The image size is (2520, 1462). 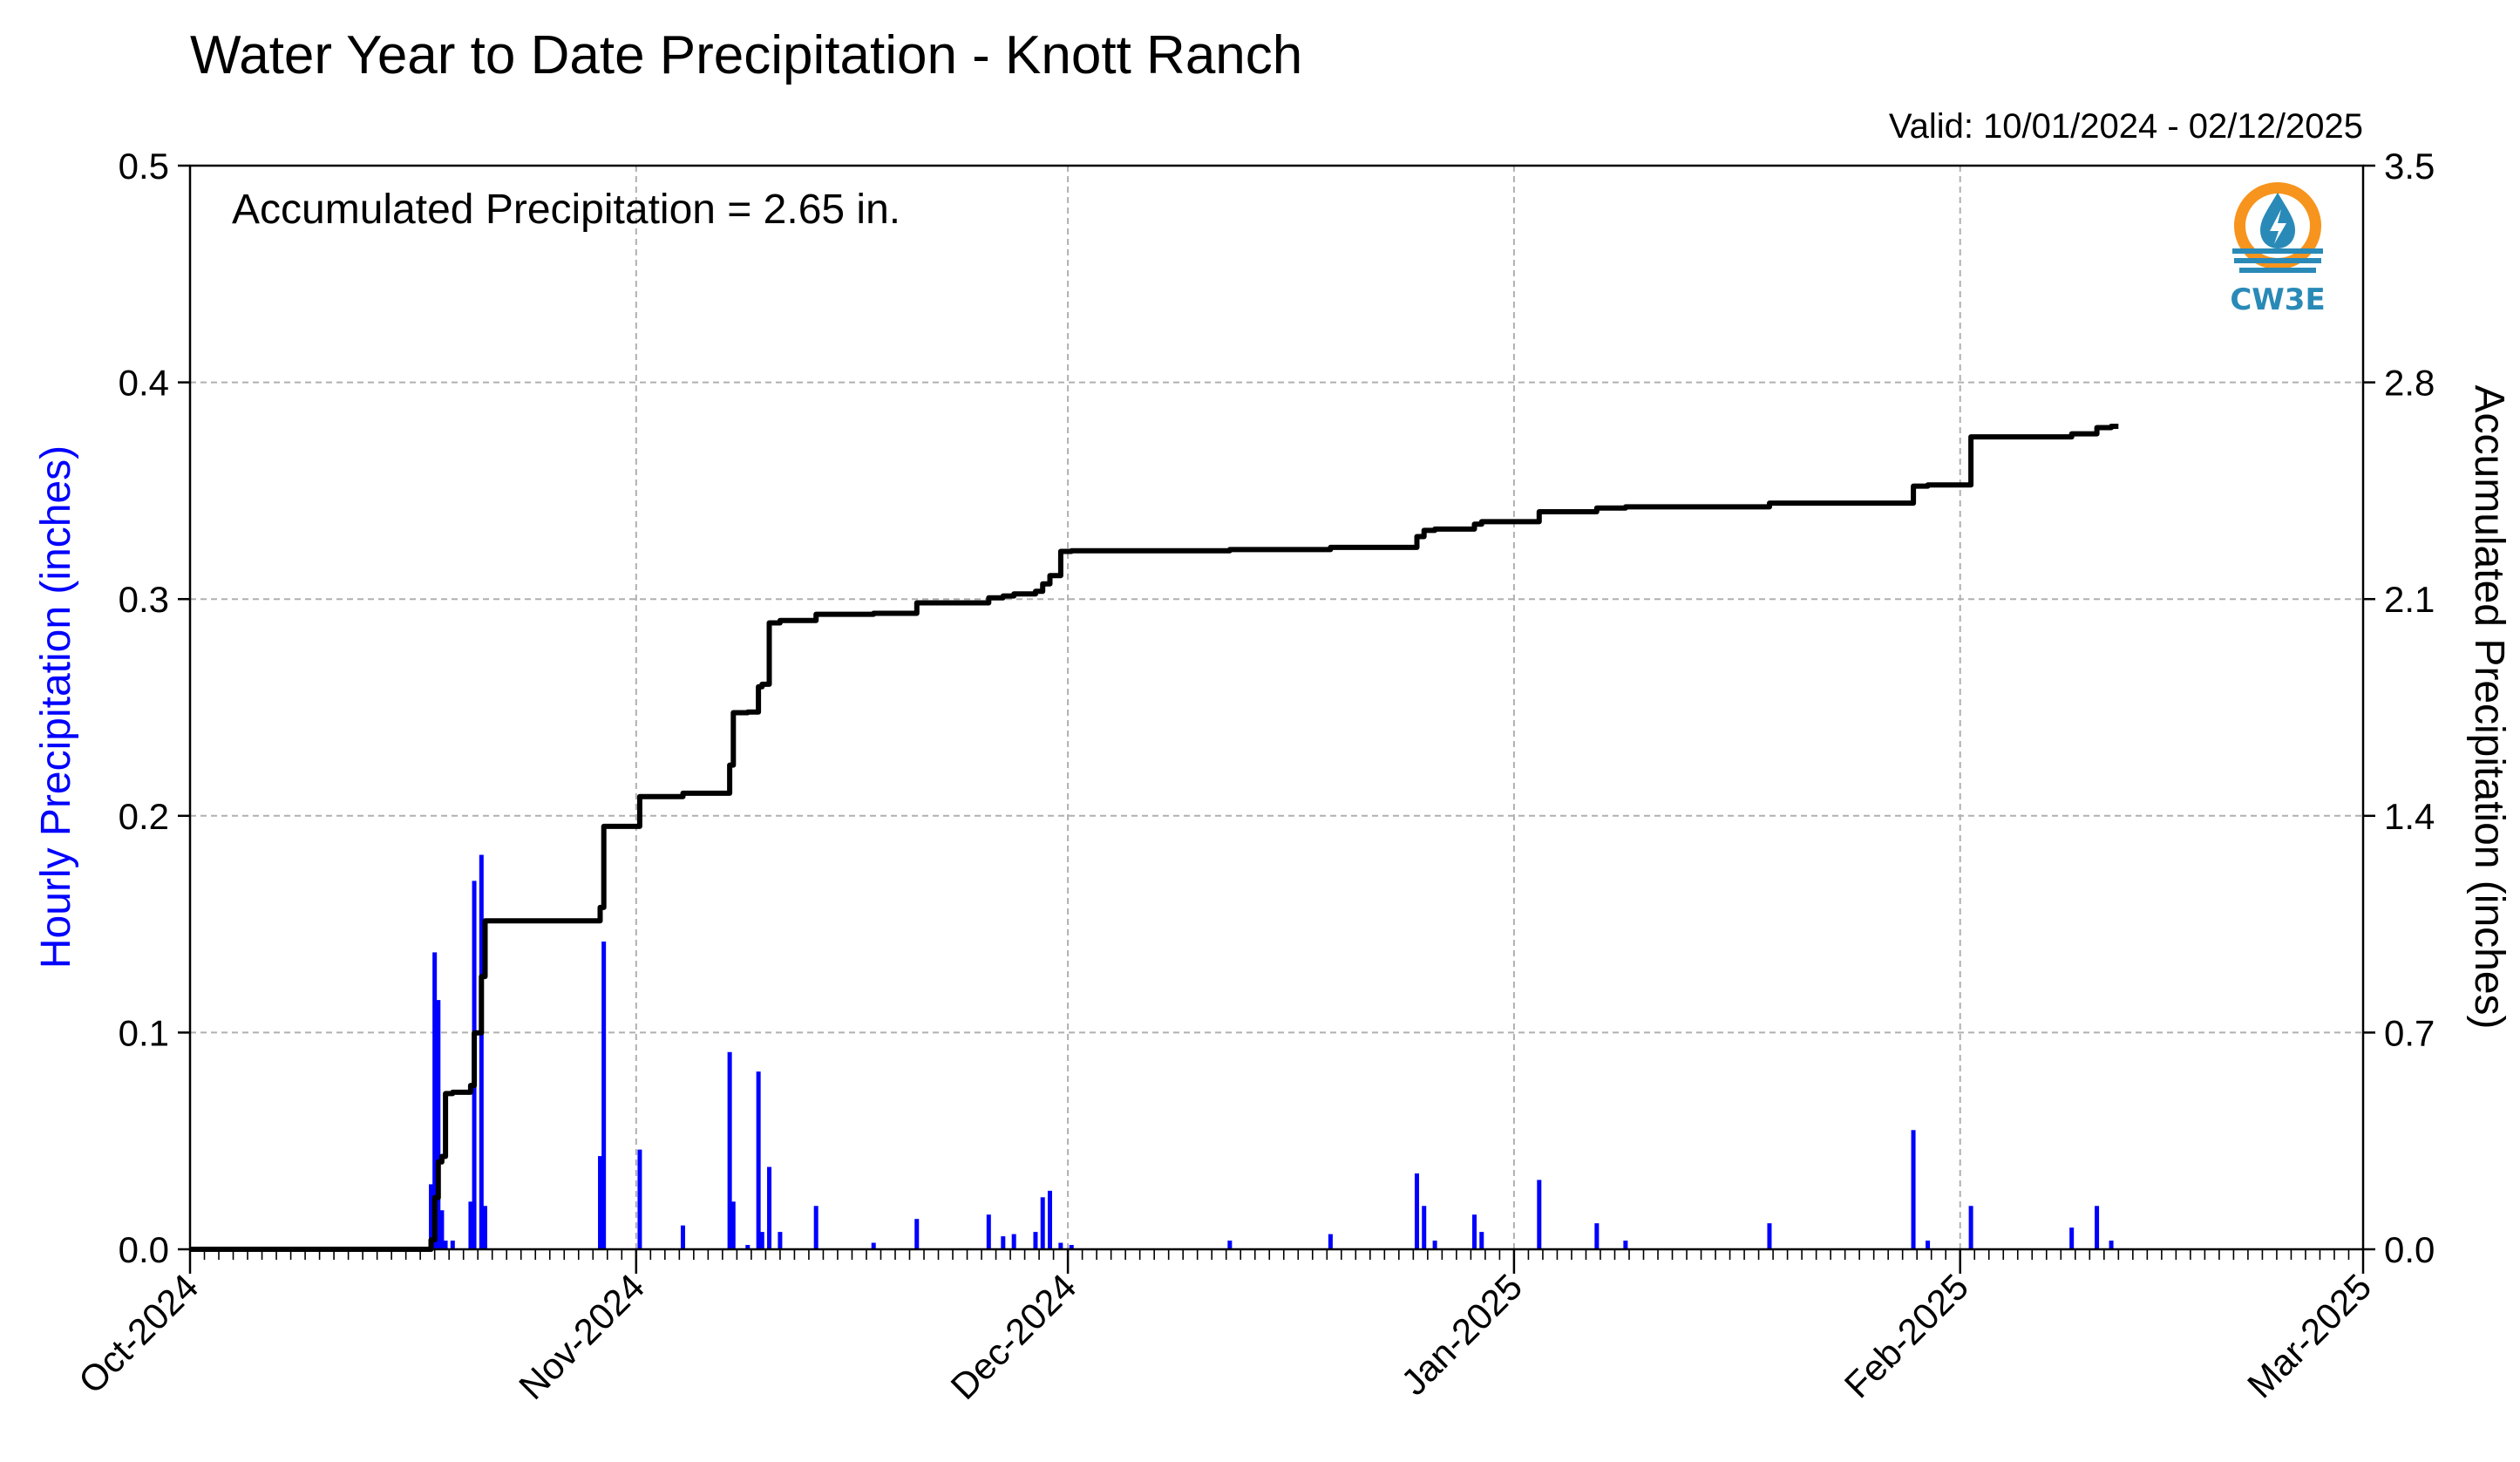 What do you see at coordinates (2409, 708) in the screenshot?
I see `right-y-tick-labels: 0.0 0.7 1.4 2.1 2.8 3.5` at bounding box center [2409, 708].